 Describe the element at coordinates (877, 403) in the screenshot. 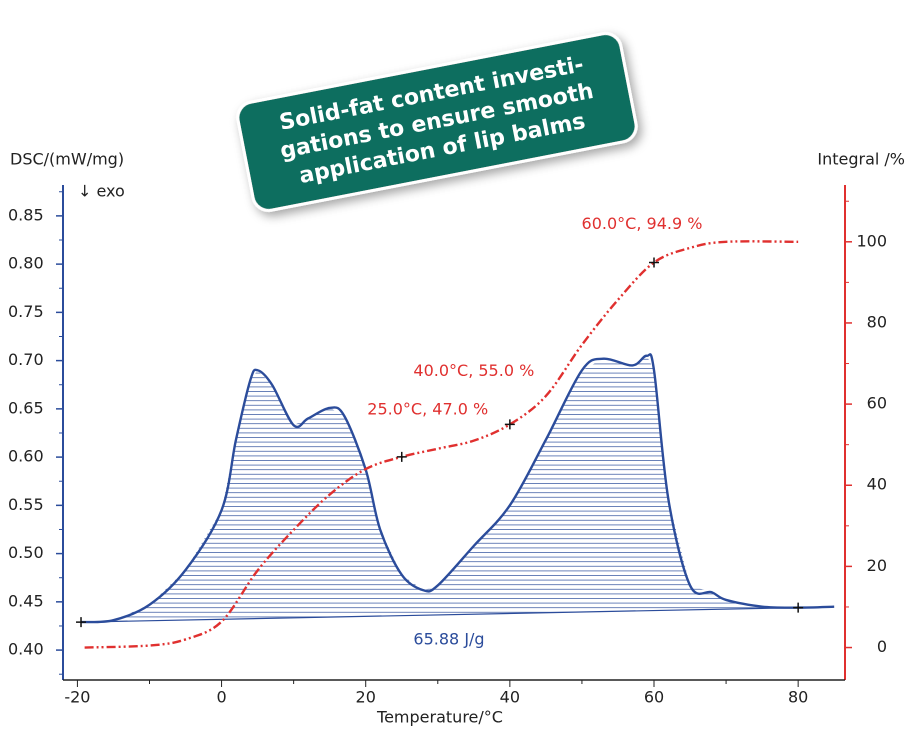

I see `y2-tick-label: 60` at that location.